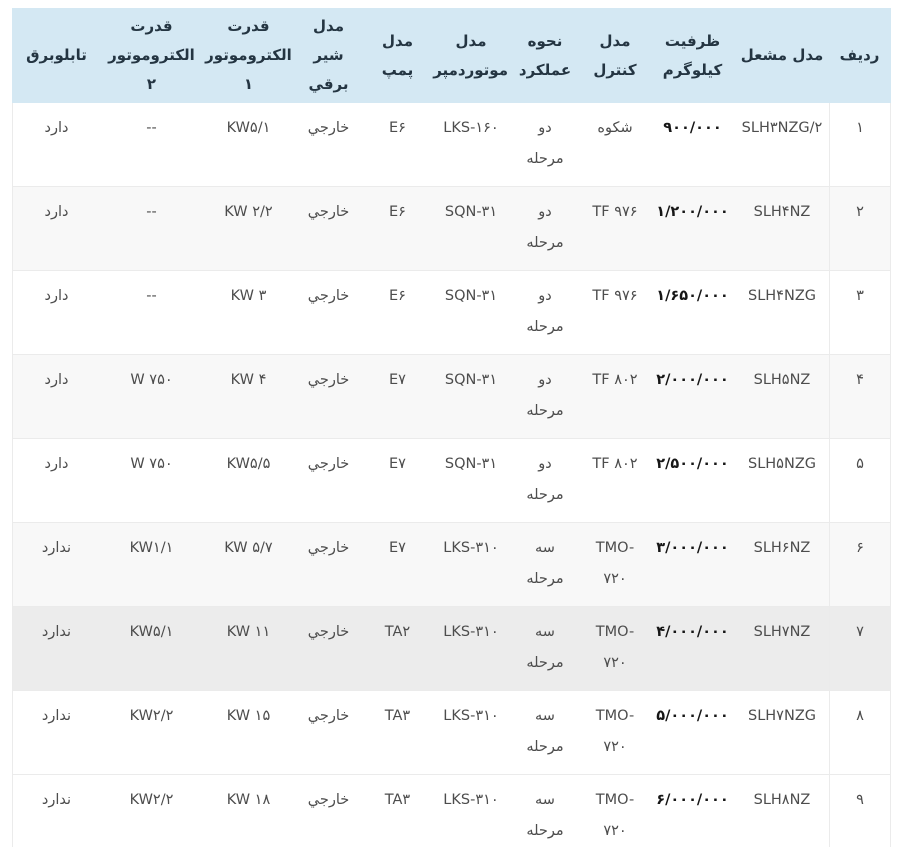  I want to click on cell-capacity: ۲/۵۰۰/۰۰۰, so click(692, 464).